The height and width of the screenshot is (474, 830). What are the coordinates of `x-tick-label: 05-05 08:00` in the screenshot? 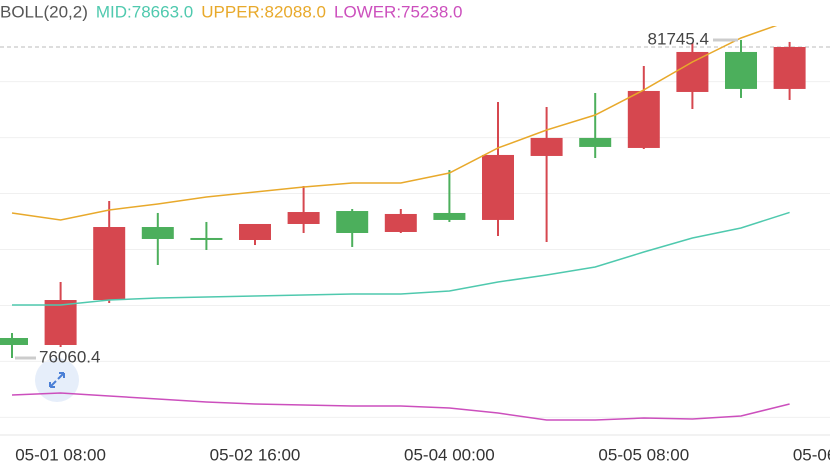 It's located at (643, 454).